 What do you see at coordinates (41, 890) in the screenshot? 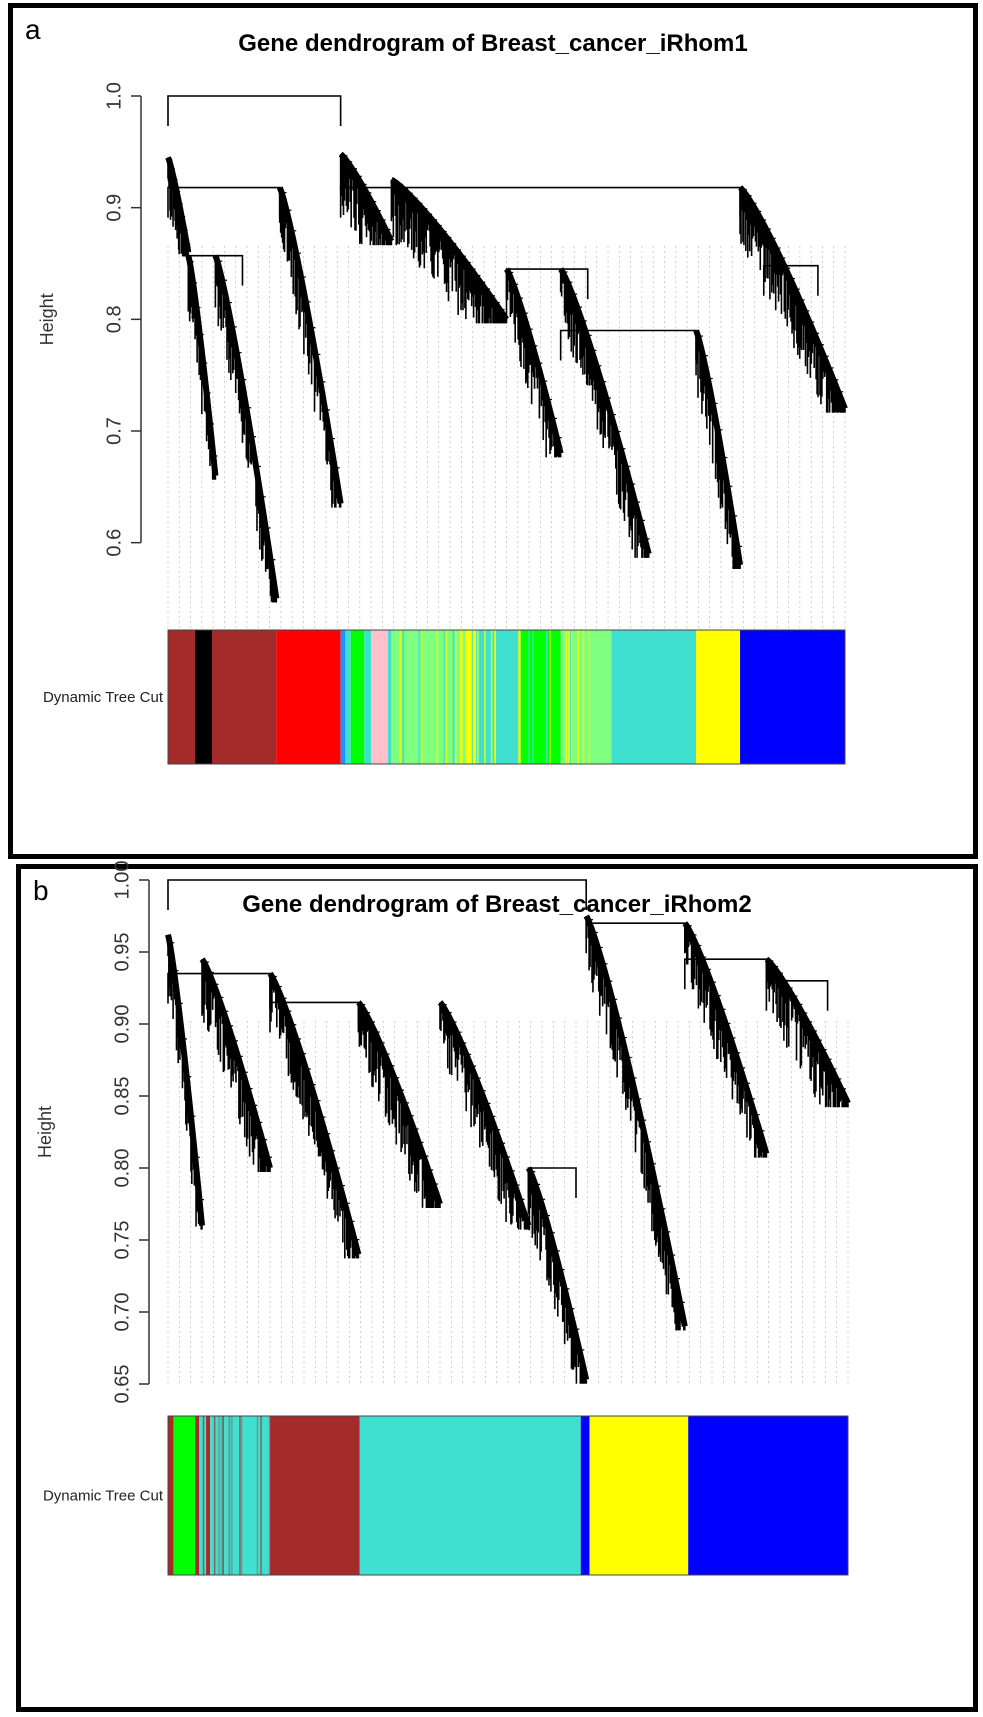
I see `panel-letter: b` at bounding box center [41, 890].